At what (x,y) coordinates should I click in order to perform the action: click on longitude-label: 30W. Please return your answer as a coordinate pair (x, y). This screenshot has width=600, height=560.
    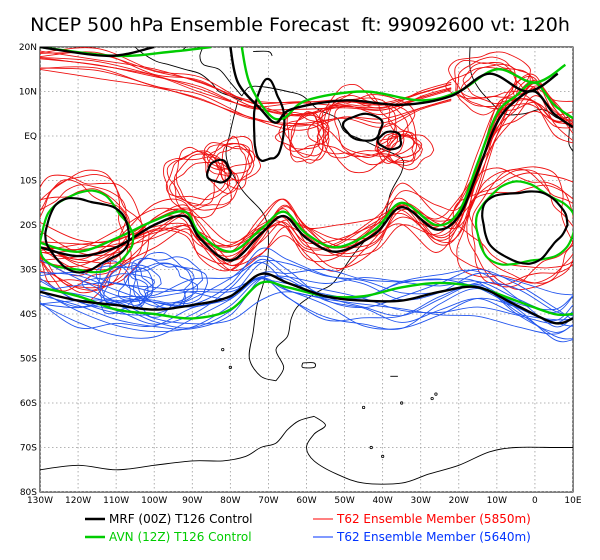
    Looking at the image, I should click on (421, 501).